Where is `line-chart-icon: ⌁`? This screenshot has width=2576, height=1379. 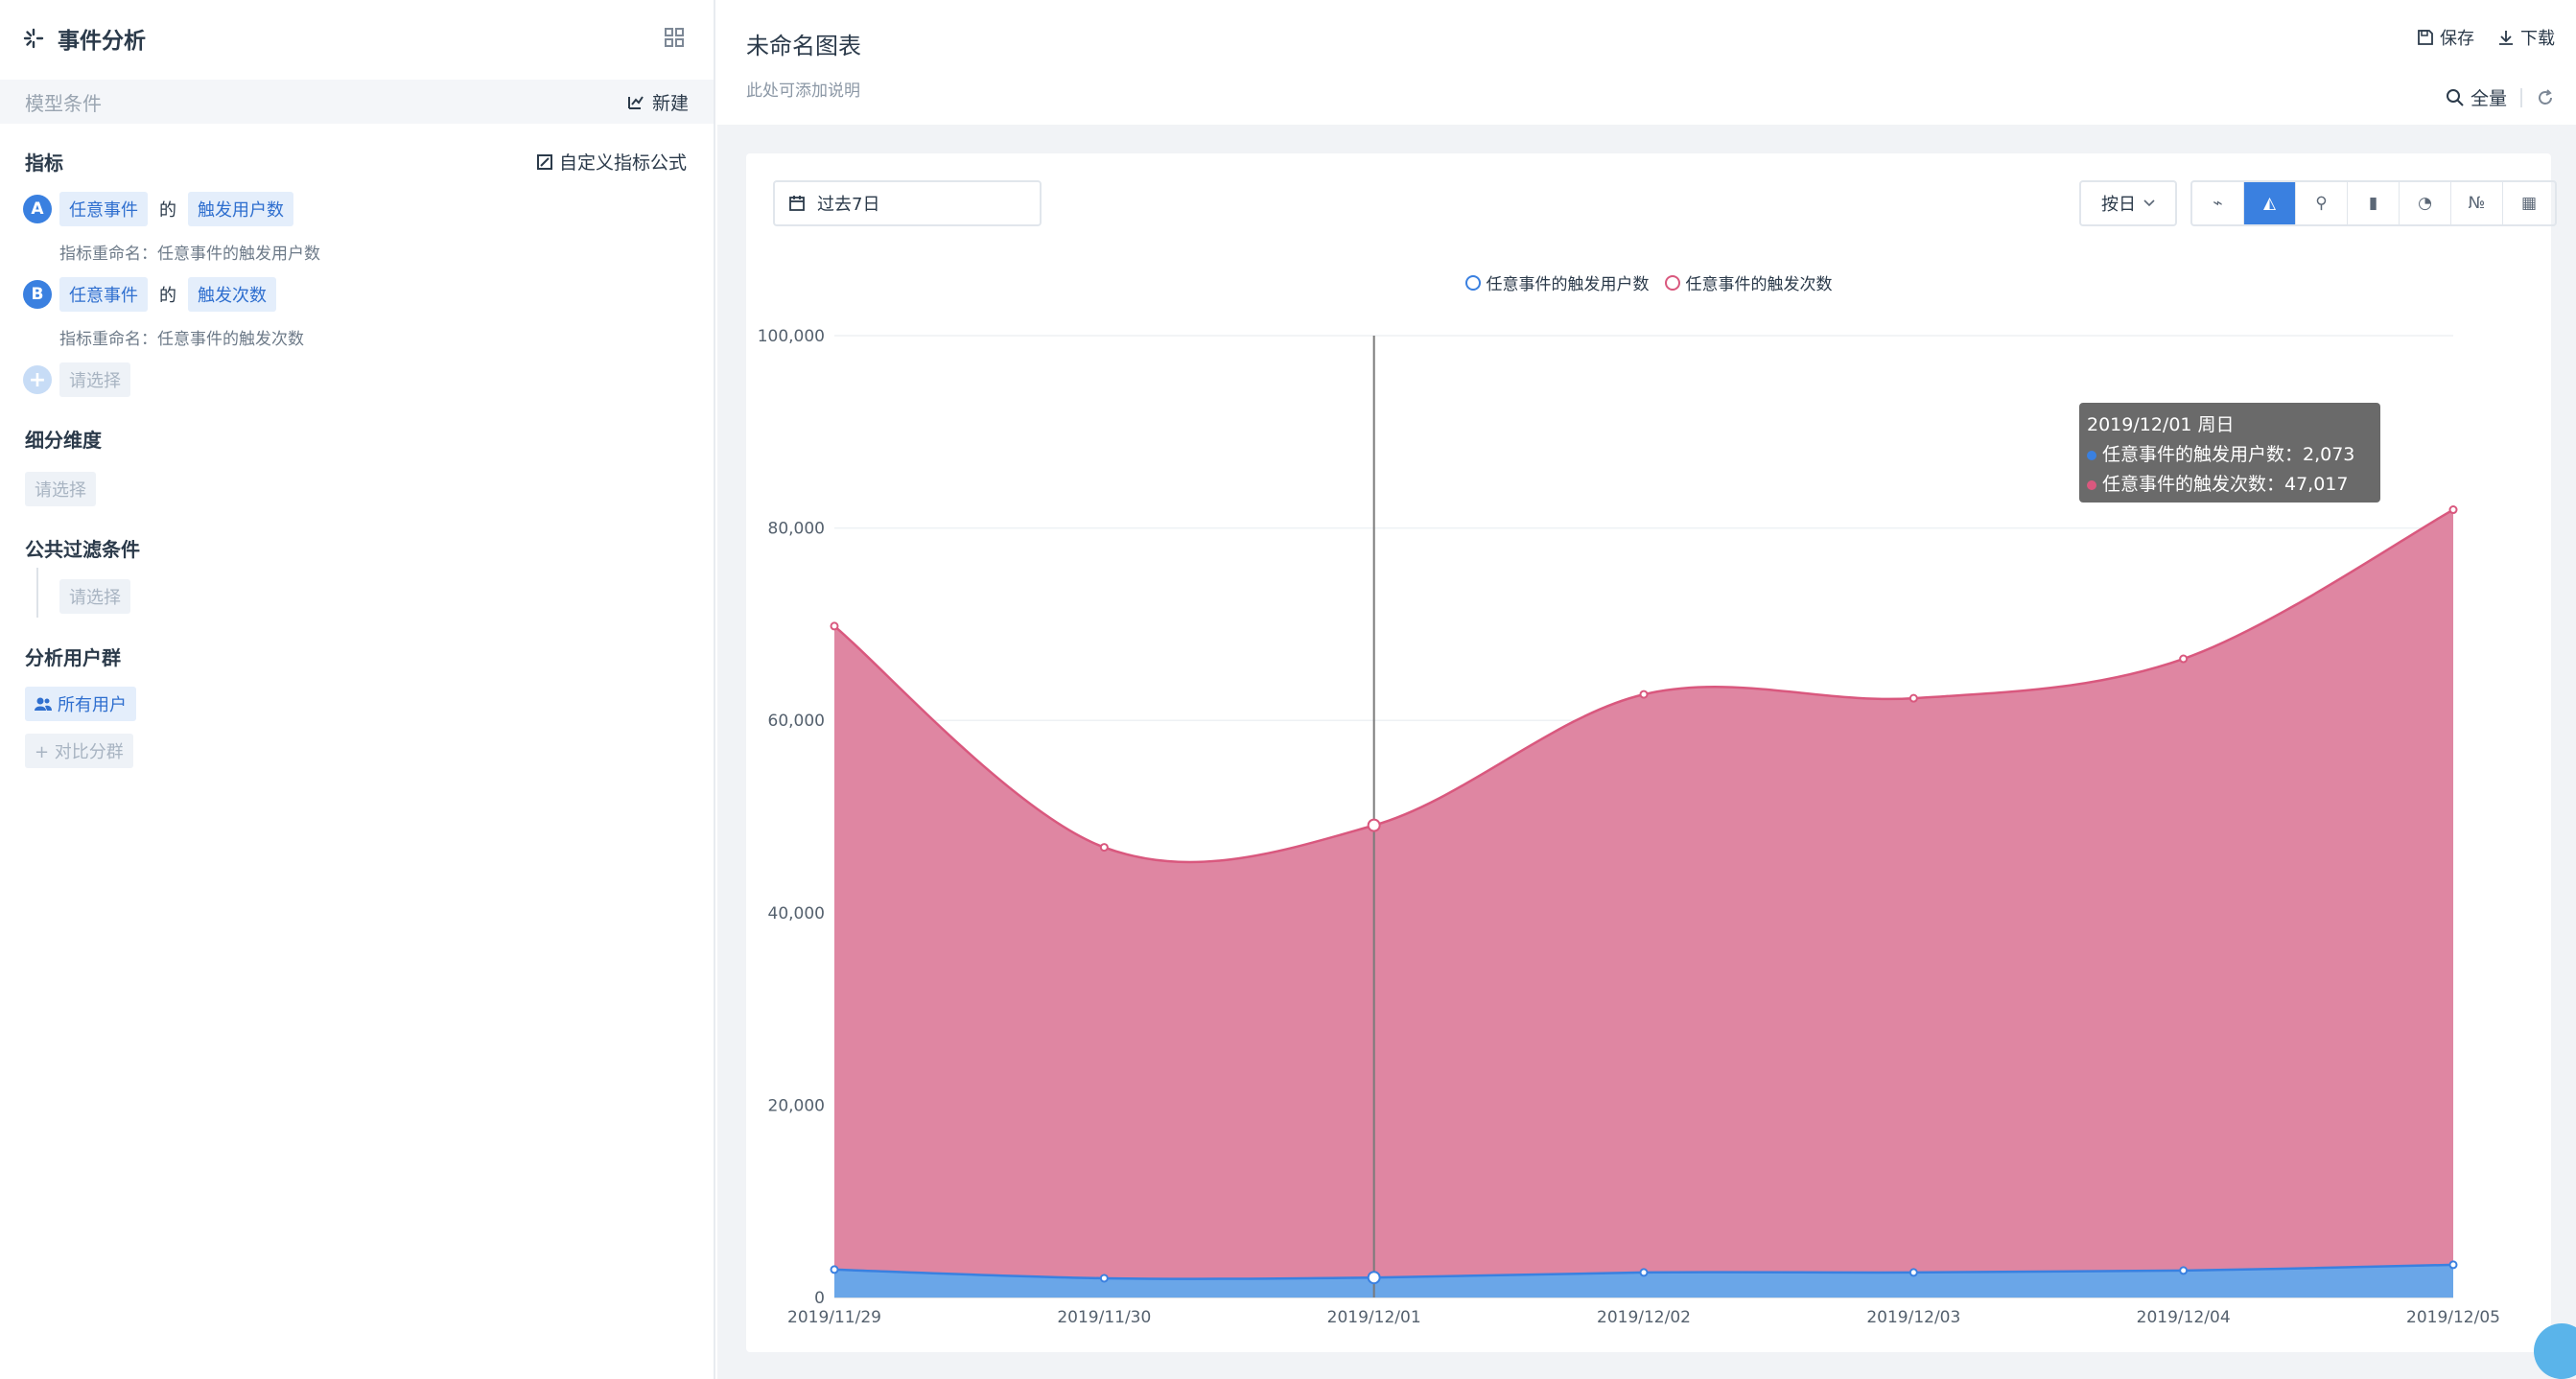 line-chart-icon: ⌁ is located at coordinates (2218, 203).